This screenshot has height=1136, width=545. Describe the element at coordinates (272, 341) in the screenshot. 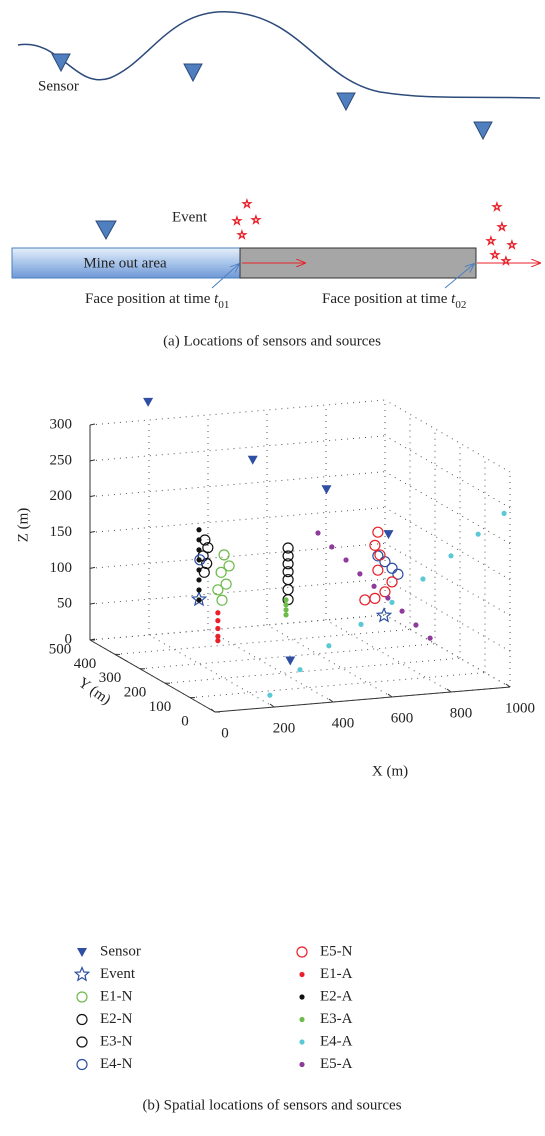

I see `caption: (a) Locations of sensors and sources` at that location.